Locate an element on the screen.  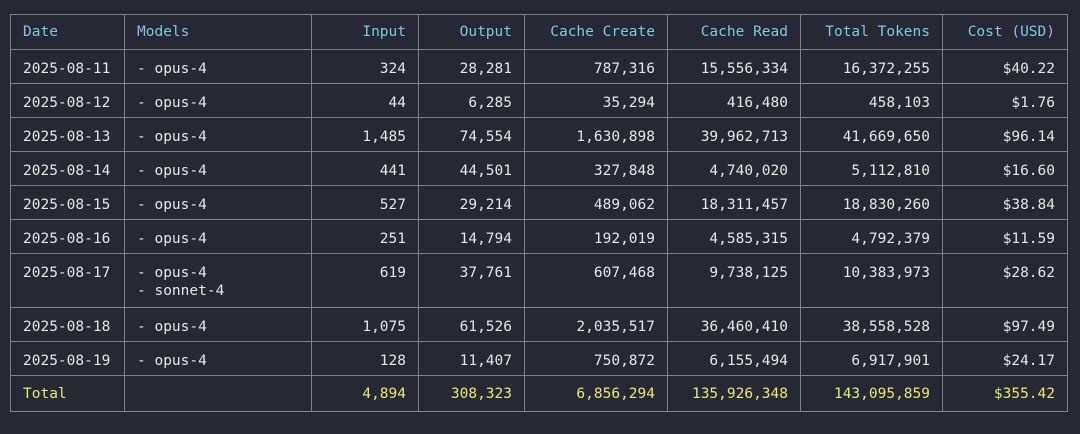
total-cache-read: 135,926,348 is located at coordinates (734, 393).